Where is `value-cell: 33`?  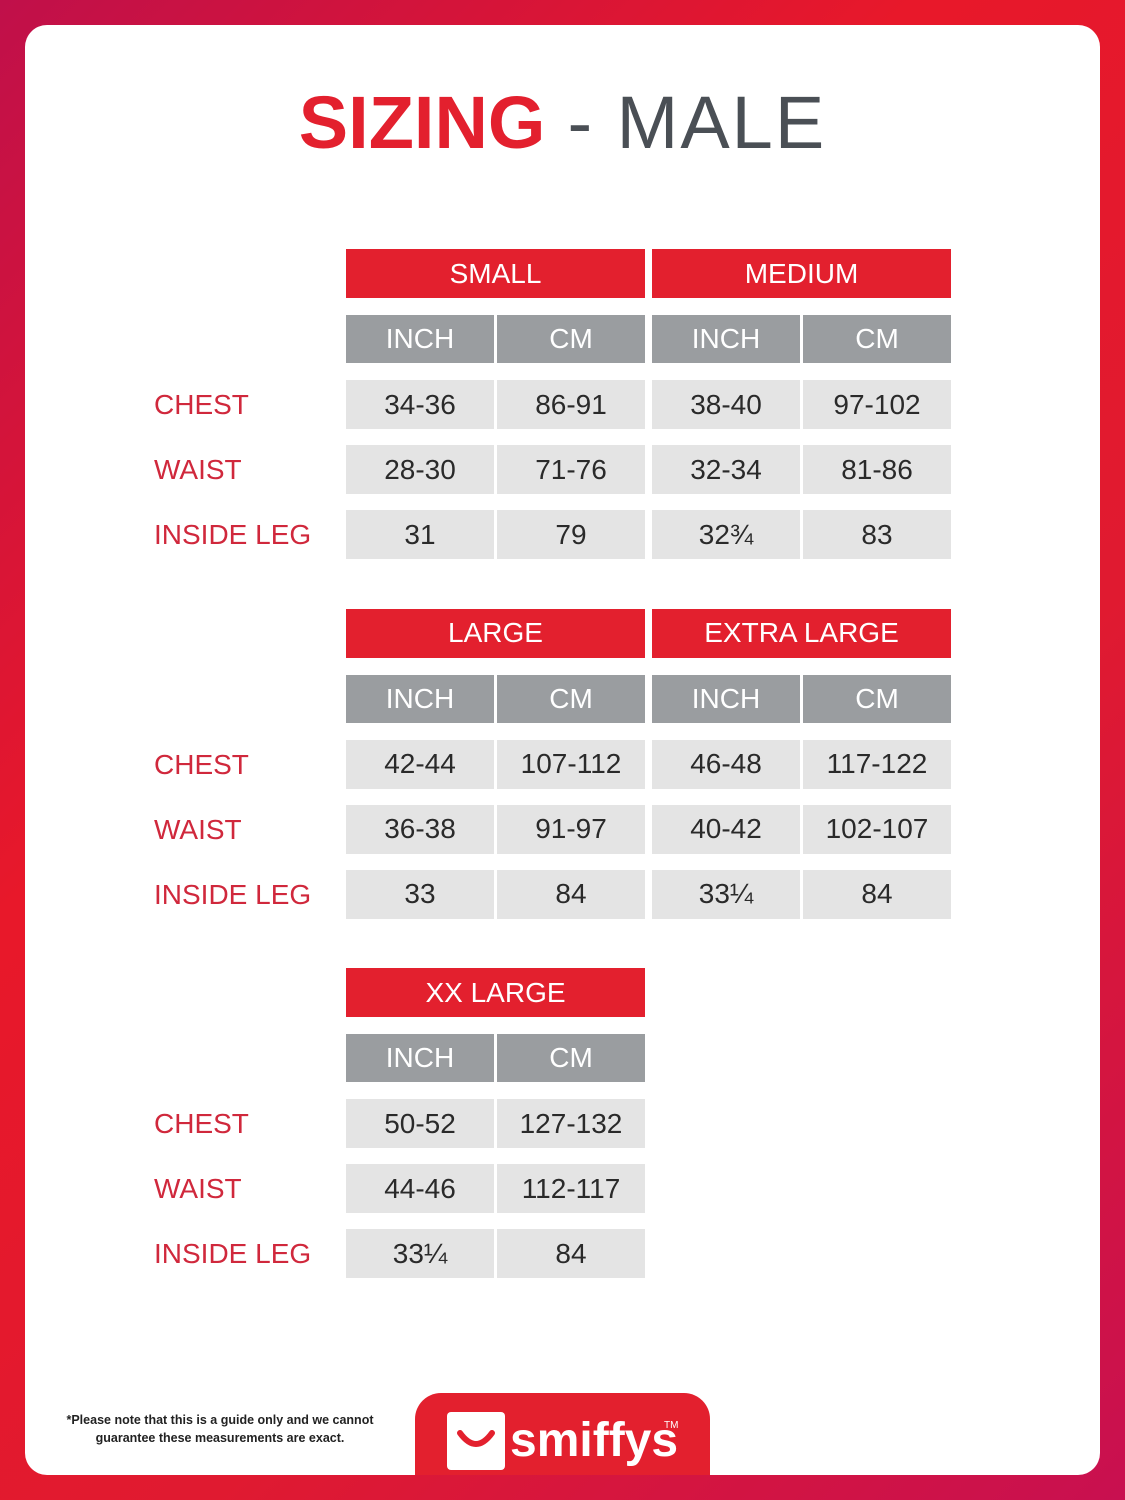 value-cell: 33 is located at coordinates (420, 894).